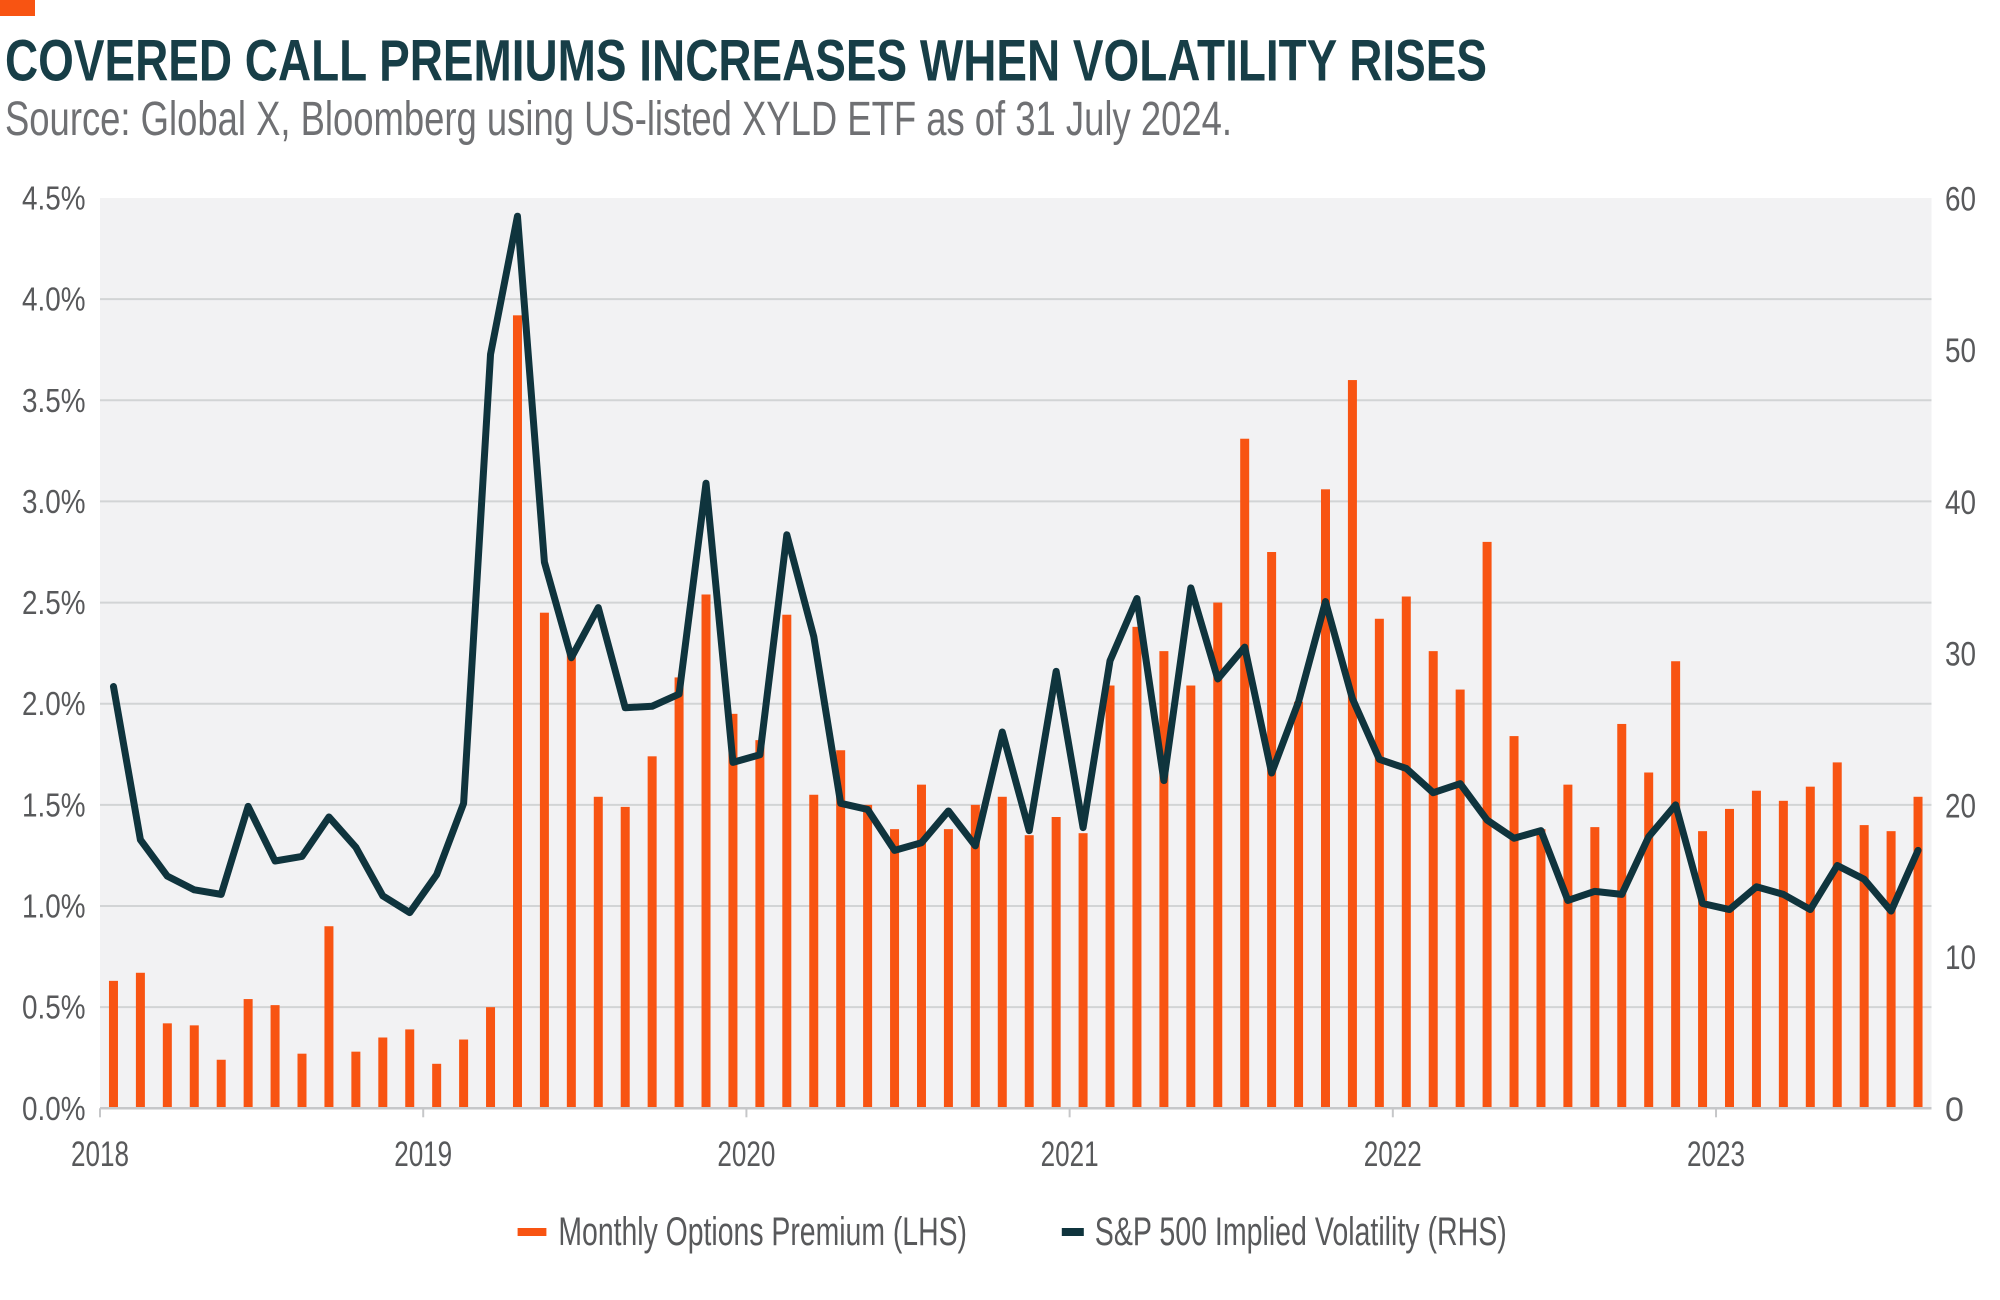 This screenshot has width=2000, height=1300. Describe the element at coordinates (54, 804) in the screenshot. I see `svg-text: 1.5%` at that location.